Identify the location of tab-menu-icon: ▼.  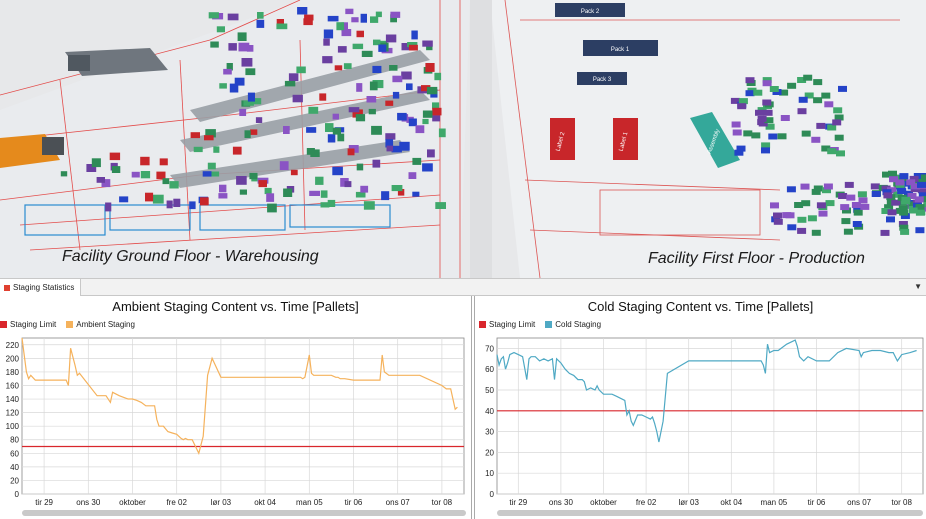
(918, 286).